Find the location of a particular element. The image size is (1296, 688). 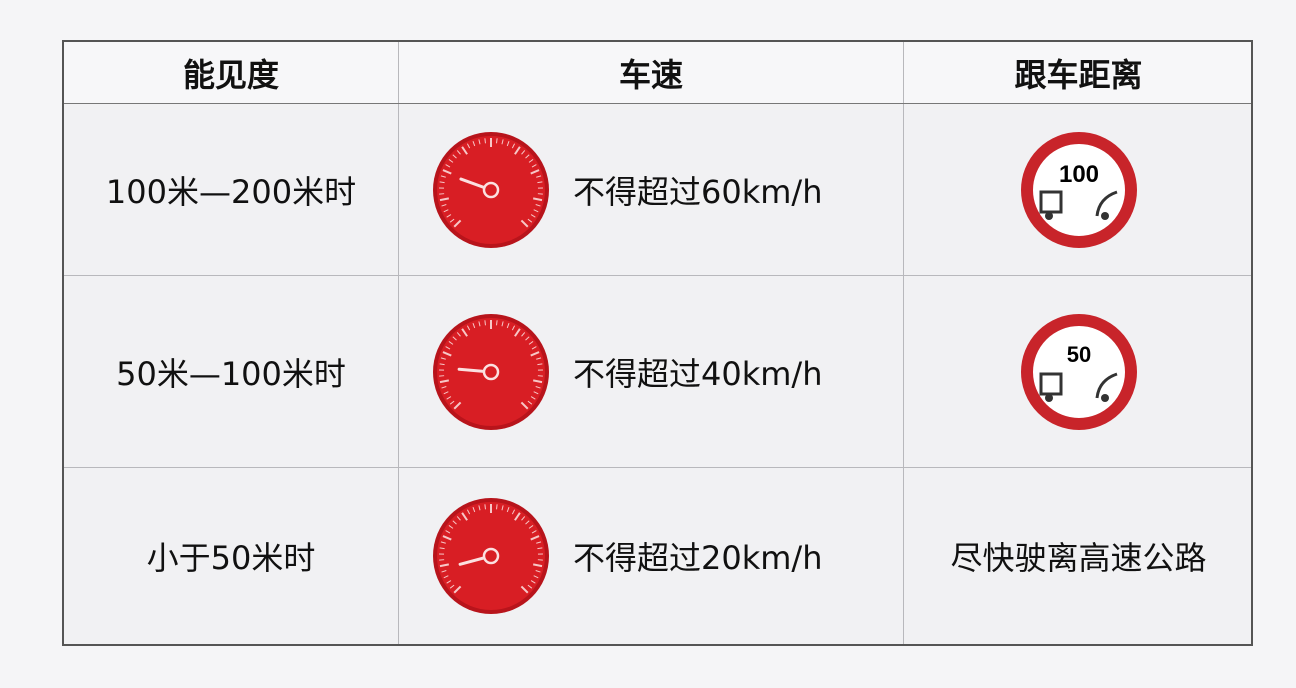

speed-cell: 不得超过20km/h is located at coordinates (651, 556).